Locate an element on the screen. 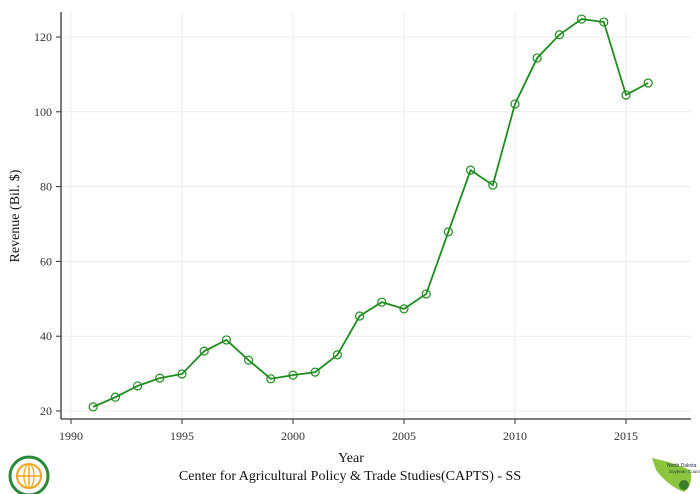 Image resolution: width=700 pixels, height=494 pixels. data-point-1994 is located at coordinates (160, 378).